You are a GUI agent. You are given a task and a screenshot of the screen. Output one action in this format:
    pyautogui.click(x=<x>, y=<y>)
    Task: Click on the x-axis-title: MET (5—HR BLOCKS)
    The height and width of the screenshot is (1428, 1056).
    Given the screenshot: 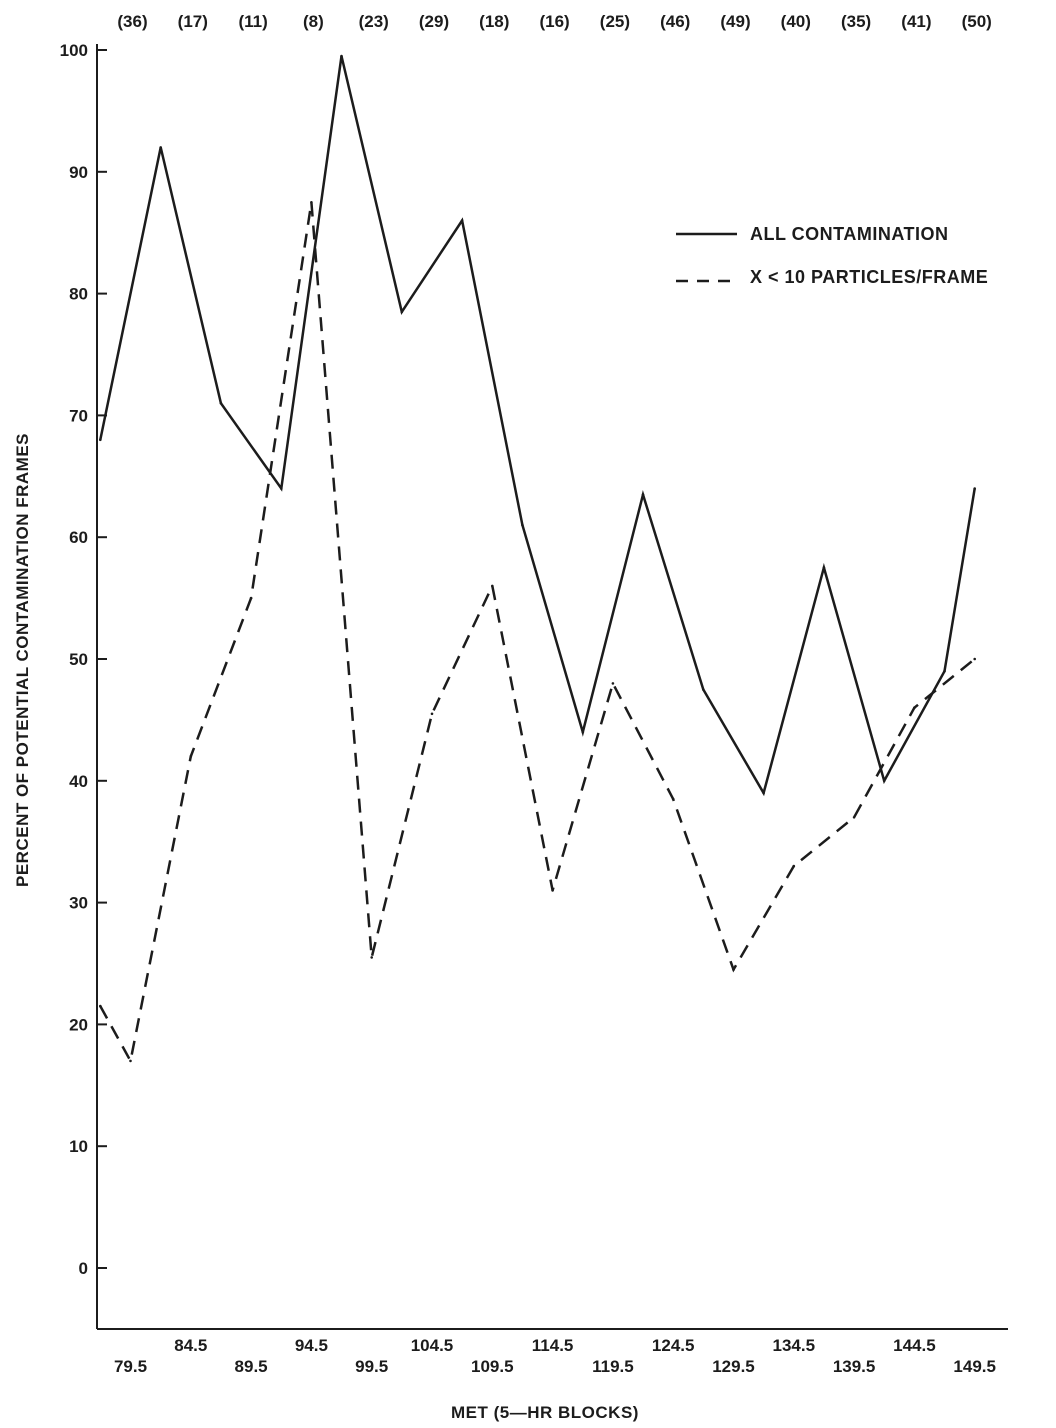 What is the action you would take?
    pyautogui.click(x=545, y=1412)
    